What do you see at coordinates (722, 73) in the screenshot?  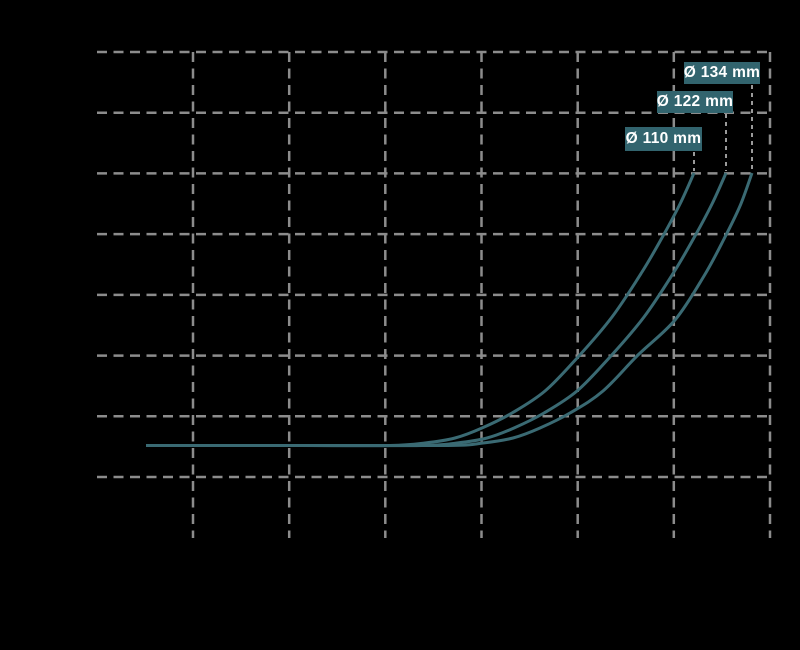 I see `series-label-chip-134: Ø 134 mm` at bounding box center [722, 73].